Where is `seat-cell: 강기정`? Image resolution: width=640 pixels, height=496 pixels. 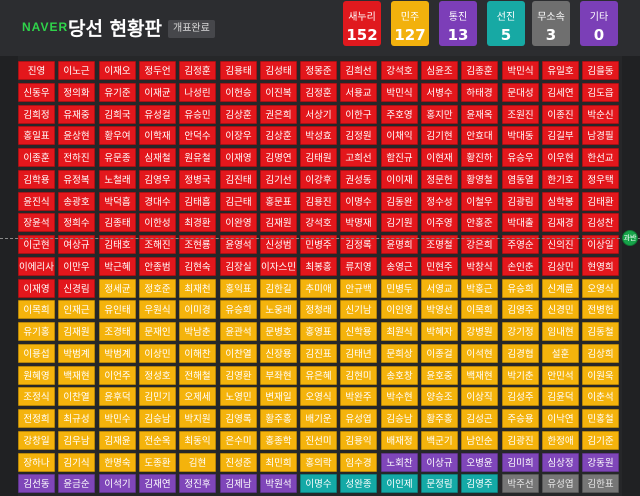
seat-cell: 강기정 is located at coordinates (520, 331).